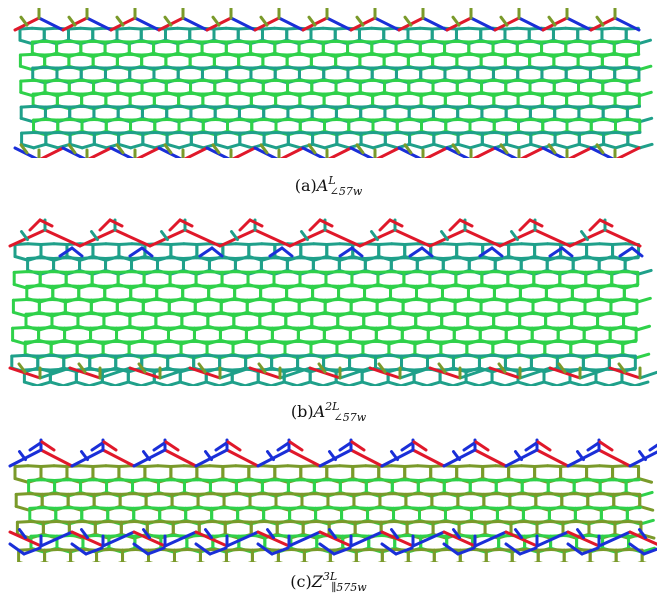  What do you see at coordinates (302, 411) in the screenshot?
I see `caption-b-prefix: (b)` at bounding box center [302, 411].